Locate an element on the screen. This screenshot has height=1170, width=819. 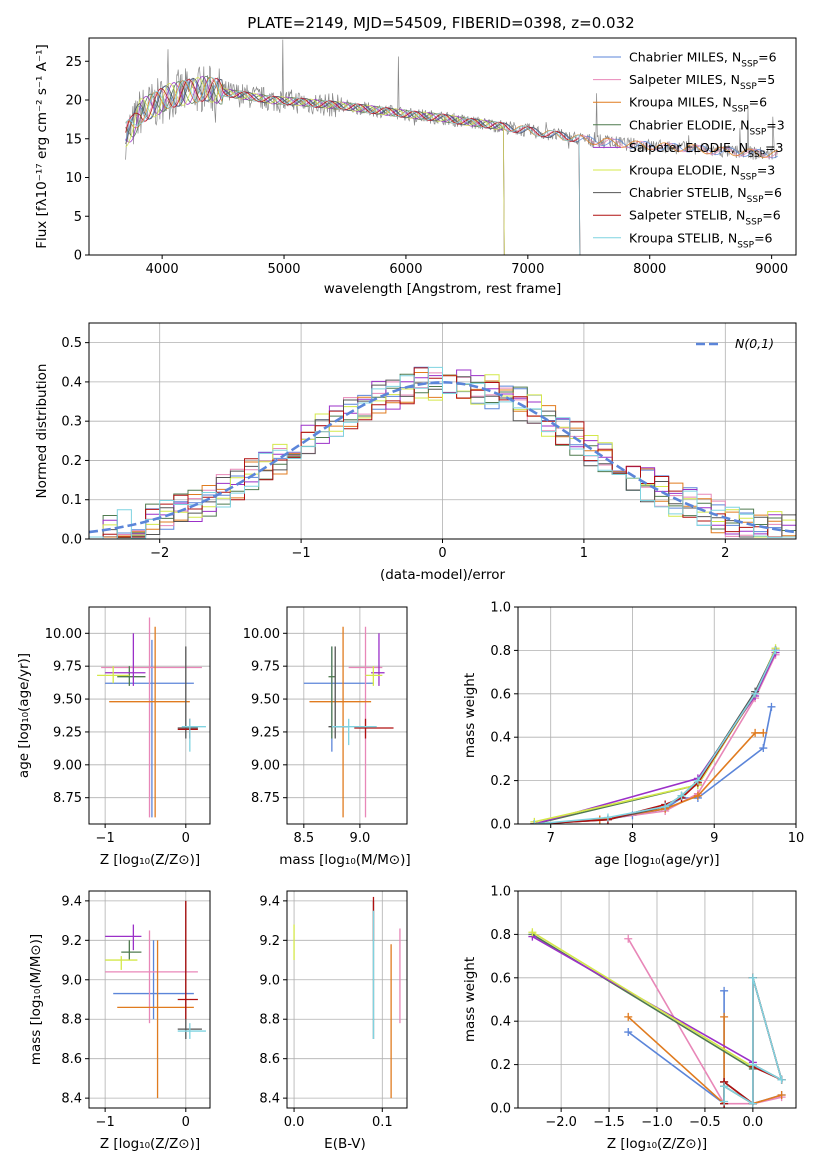
x-tick-label: 7000 is located at coordinates (527, 269).